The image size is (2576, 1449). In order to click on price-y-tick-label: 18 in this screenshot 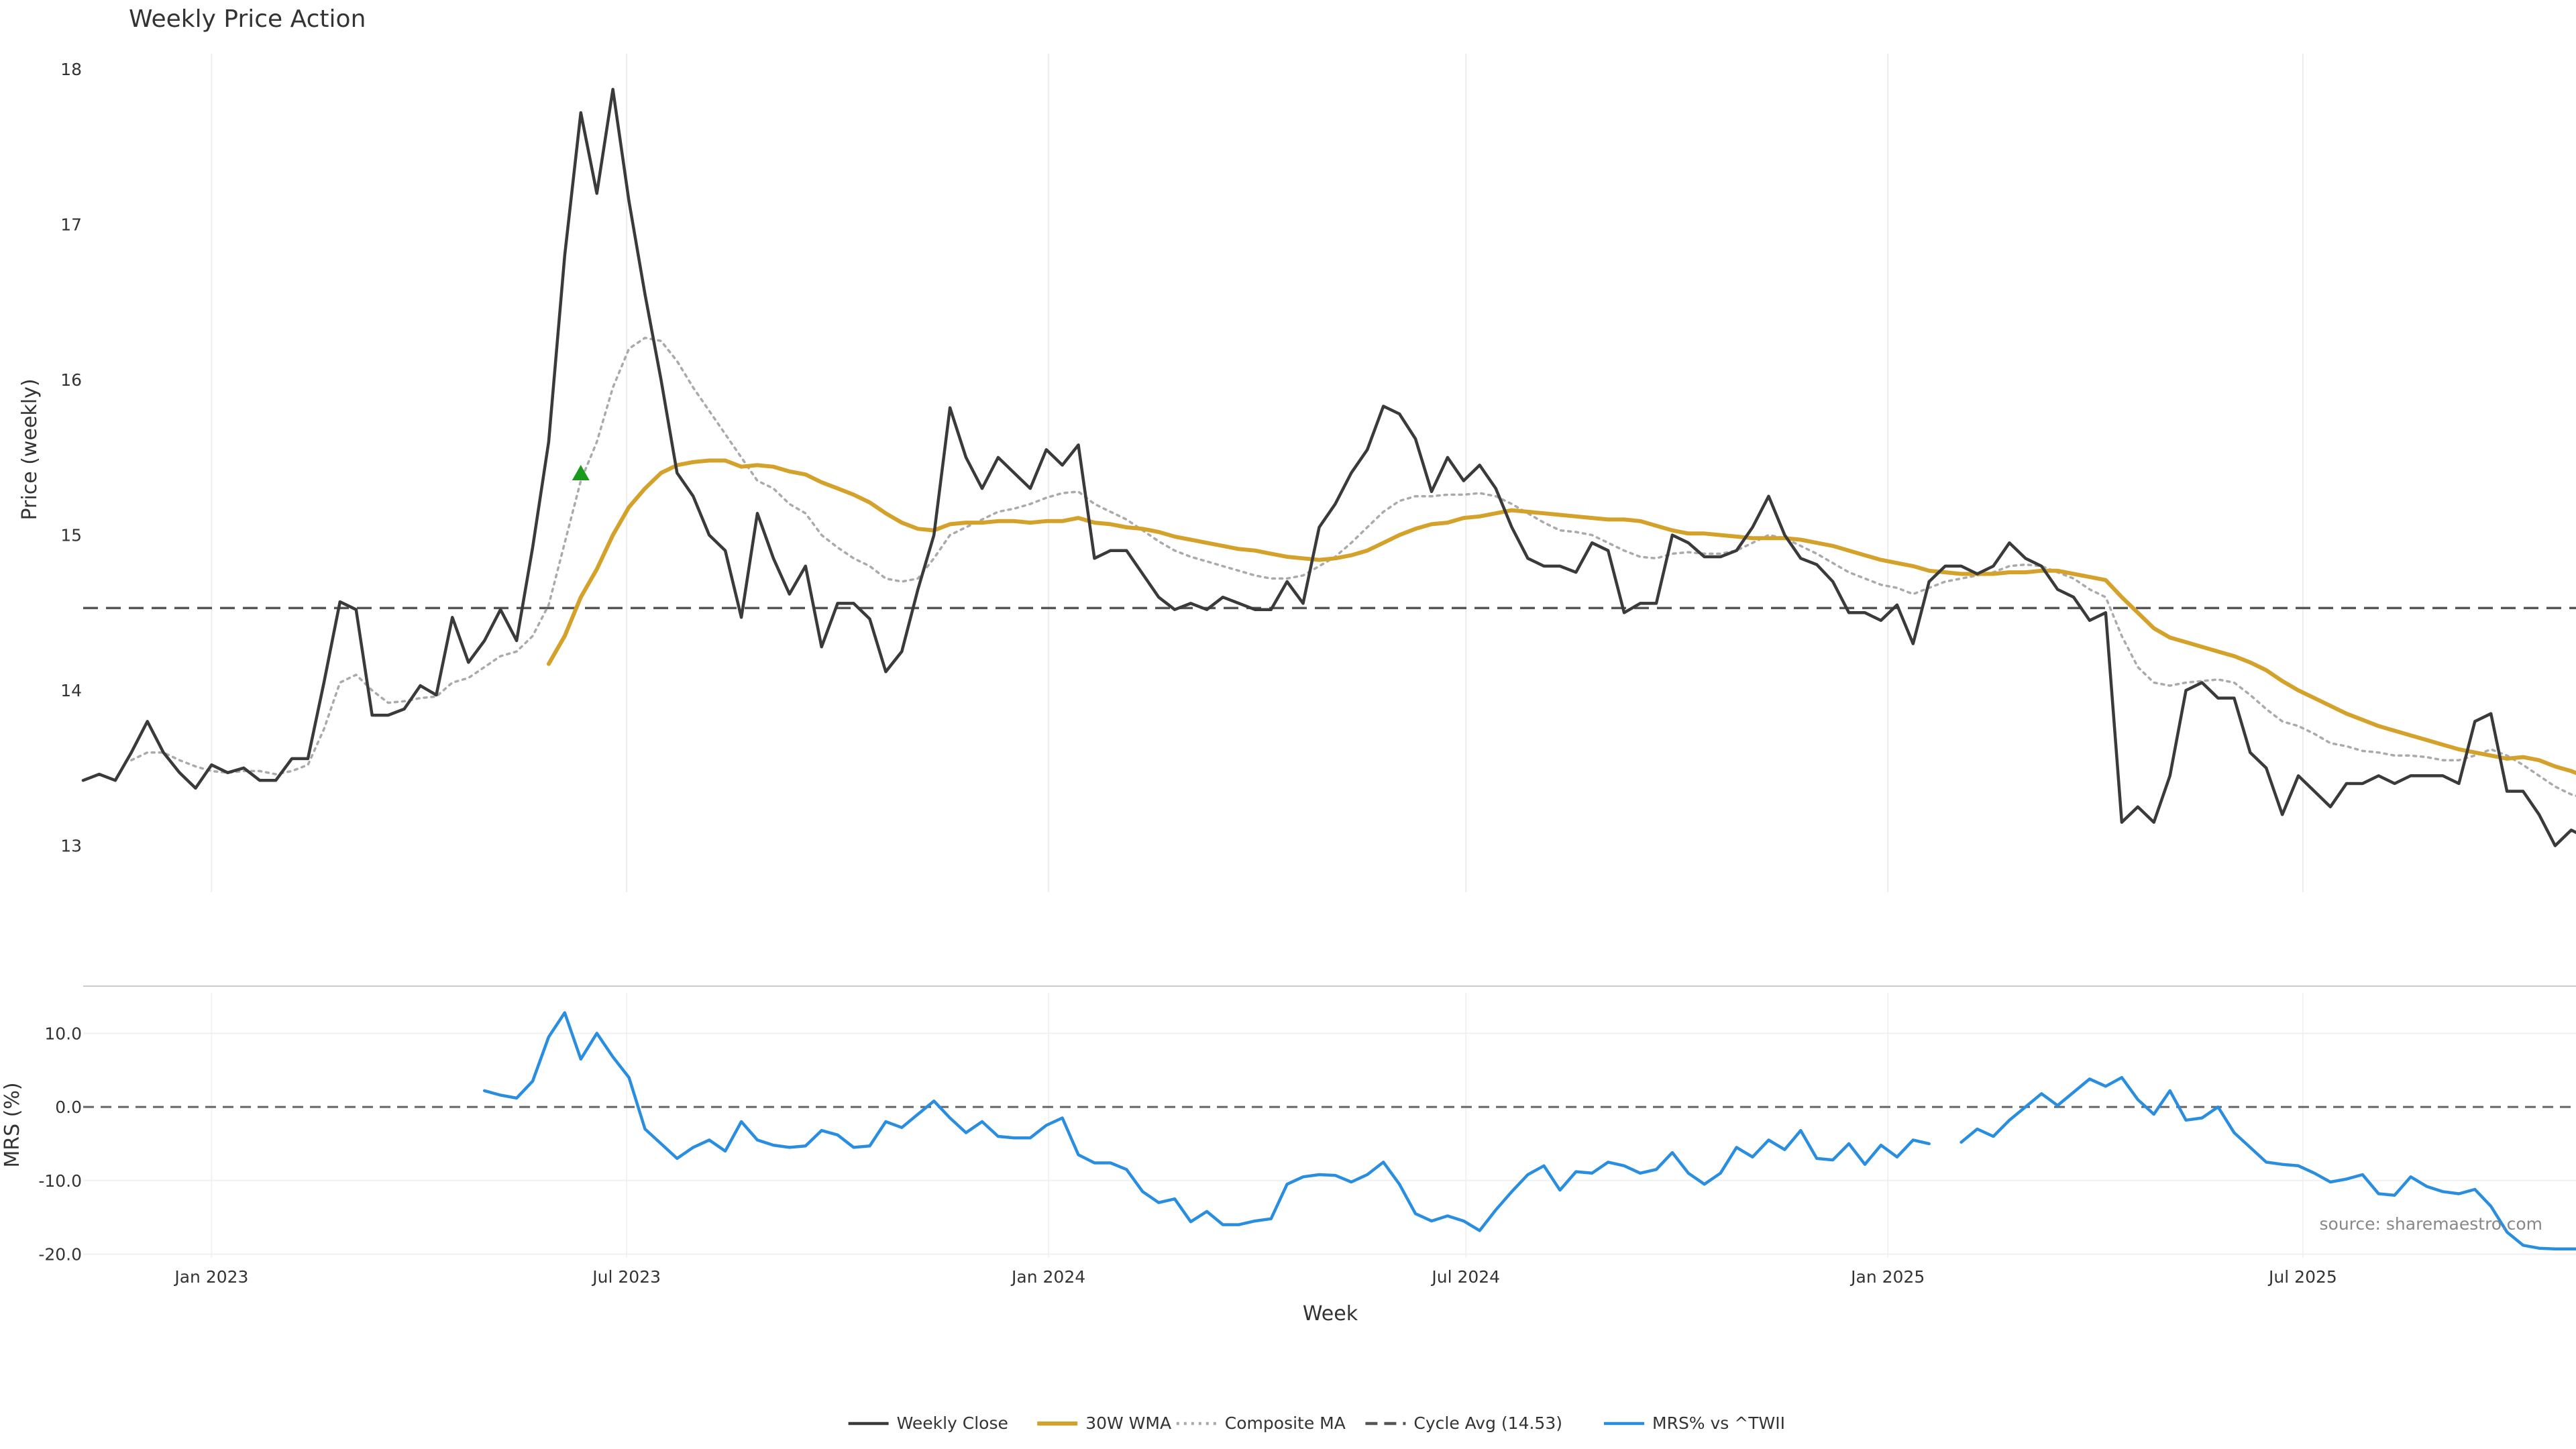, I will do `click(71, 69)`.